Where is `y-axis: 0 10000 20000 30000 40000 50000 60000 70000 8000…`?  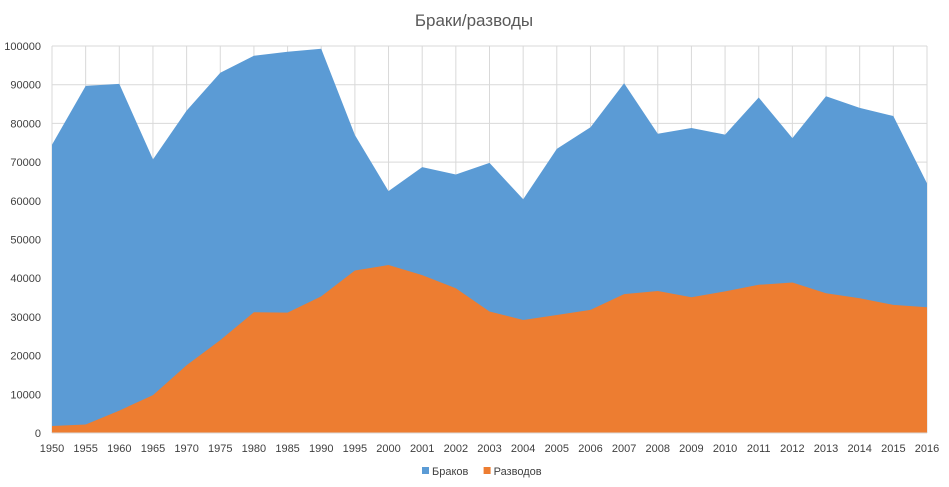 y-axis: 0 10000 20000 30000 40000 50000 60000 70000 8000… is located at coordinates (22, 240).